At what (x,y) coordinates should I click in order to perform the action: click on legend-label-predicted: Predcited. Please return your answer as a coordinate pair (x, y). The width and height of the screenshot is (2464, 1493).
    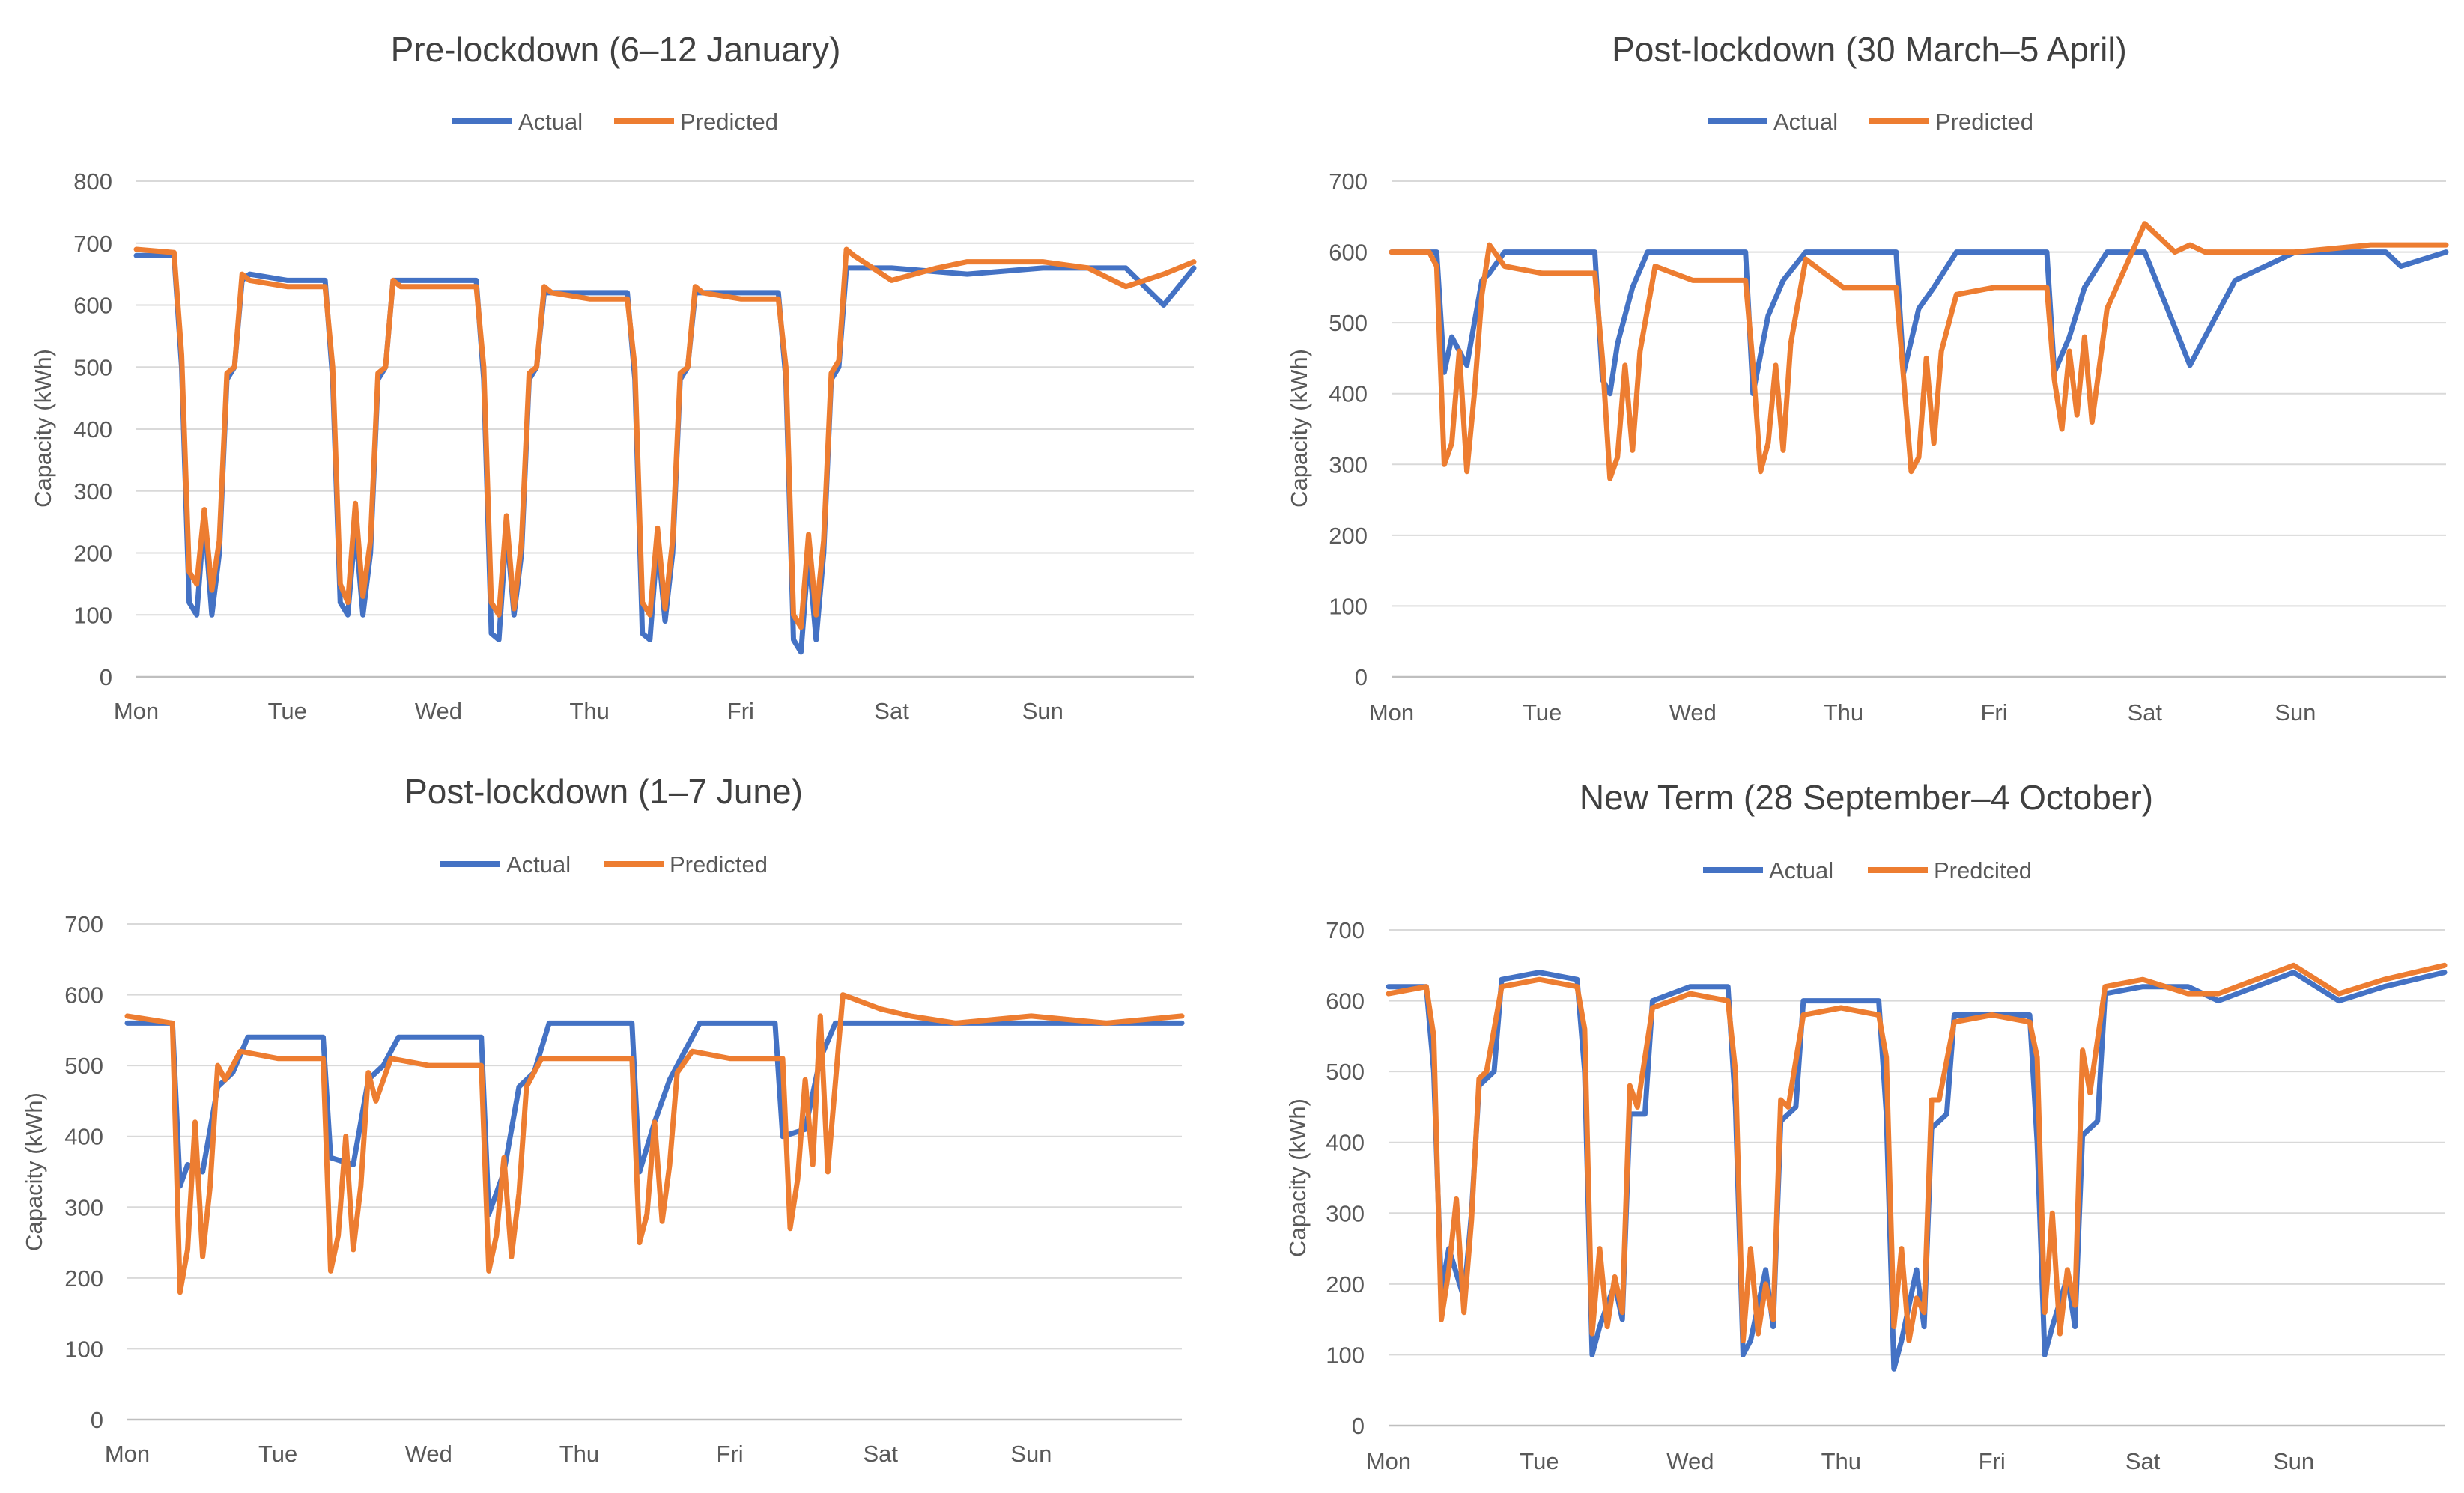
    Looking at the image, I should click on (1983, 870).